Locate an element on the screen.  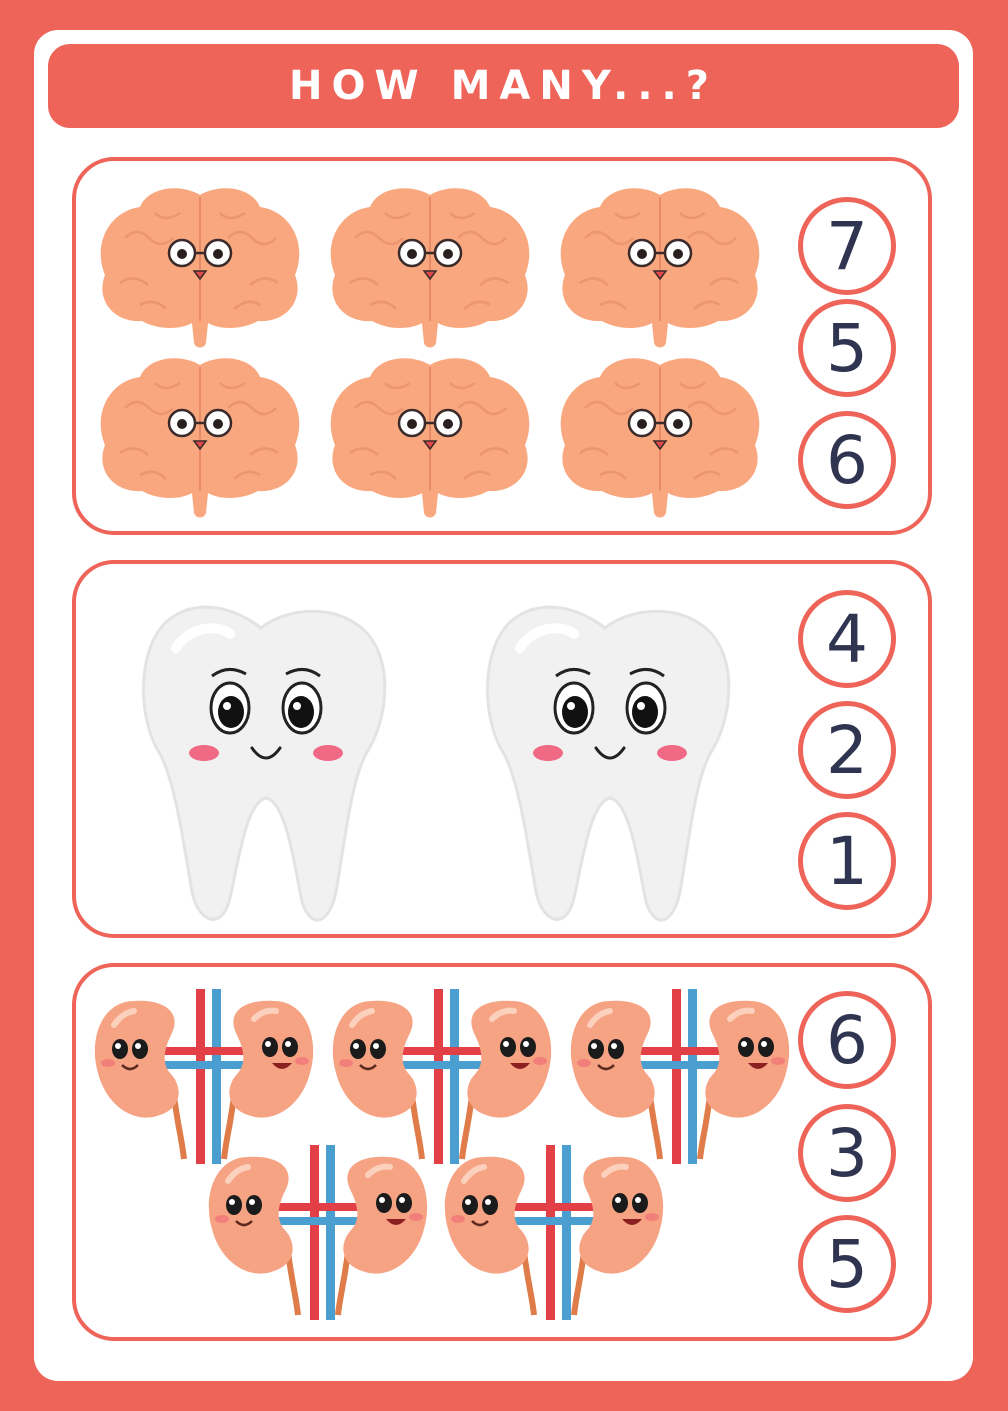
answer-option-brains-7: 7 is located at coordinates (847, 246).